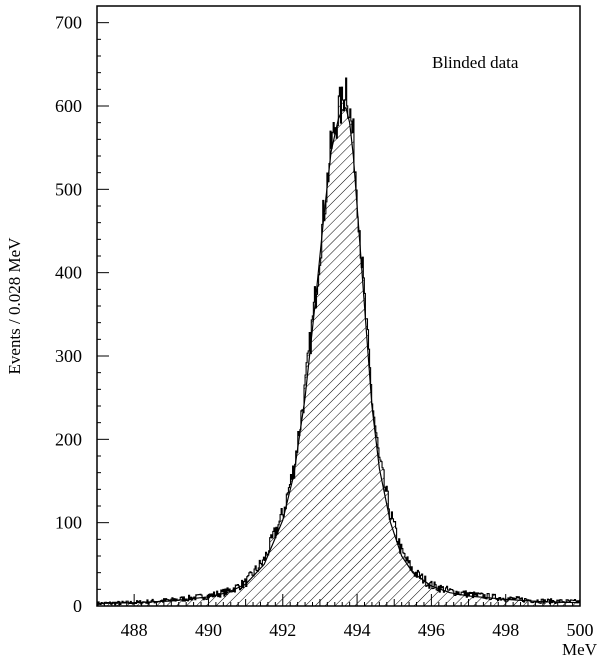 Image resolution: width=597 pixels, height=659 pixels. What do you see at coordinates (14, 306) in the screenshot?
I see `y-axis-label: Events / 0.028 MeV` at bounding box center [14, 306].